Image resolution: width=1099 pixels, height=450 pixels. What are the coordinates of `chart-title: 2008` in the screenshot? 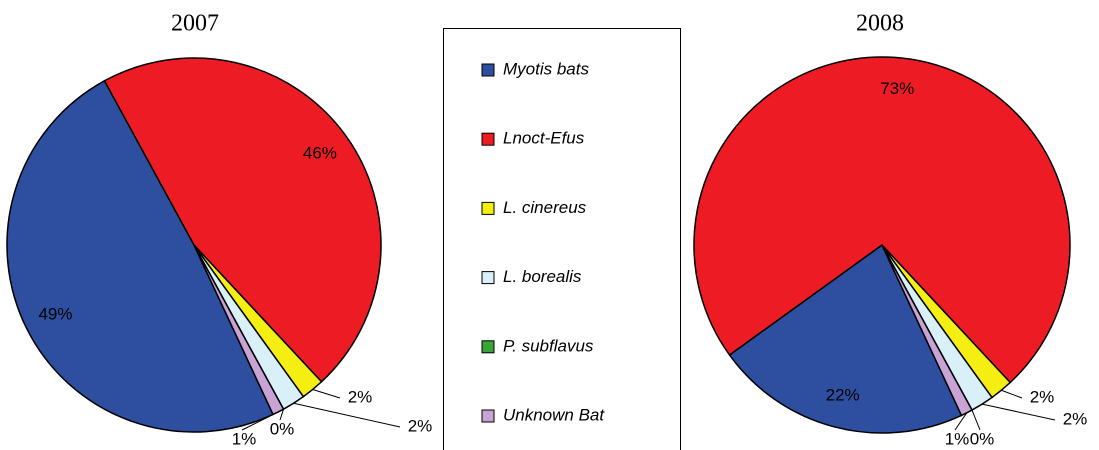 It's located at (880, 24).